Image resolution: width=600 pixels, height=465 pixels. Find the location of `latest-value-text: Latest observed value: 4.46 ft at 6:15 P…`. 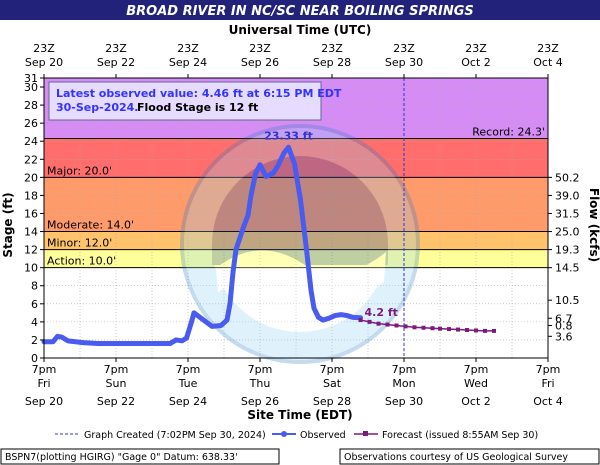

latest-value-text: Latest observed value: 4.46 ft at 6:15 P… is located at coordinates (199, 93).